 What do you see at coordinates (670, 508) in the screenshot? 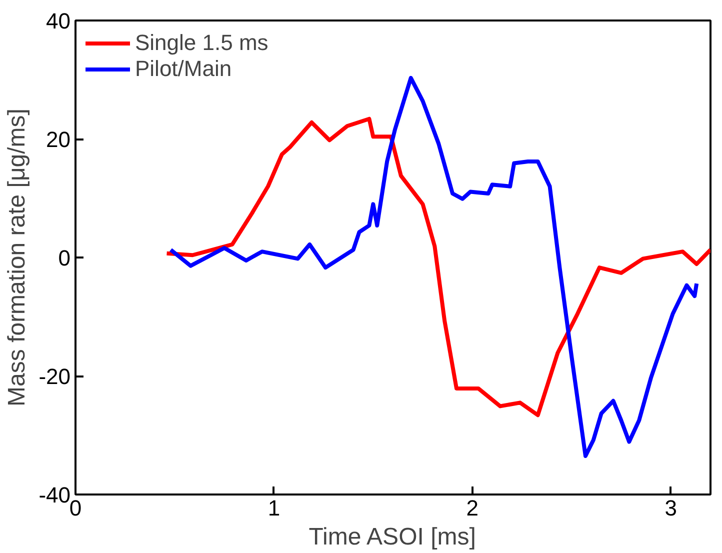
I see `x-tick-label: 3` at bounding box center [670, 508].